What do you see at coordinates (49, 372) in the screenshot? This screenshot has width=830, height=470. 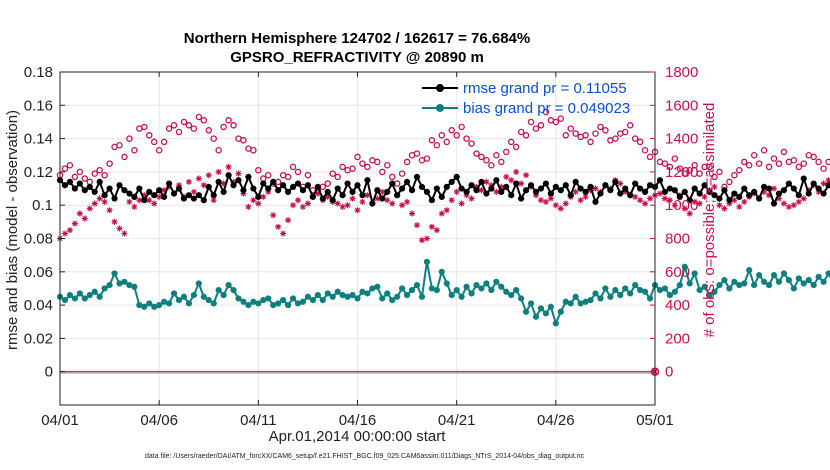 I see `y-tick-label: 0` at bounding box center [49, 372].